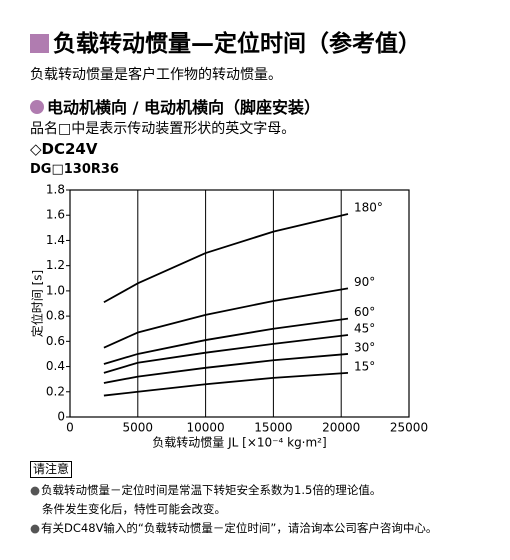 Image resolution: width=510 pixels, height=560 pixels. I want to click on y-tick-label: 1.4, so click(55, 240).